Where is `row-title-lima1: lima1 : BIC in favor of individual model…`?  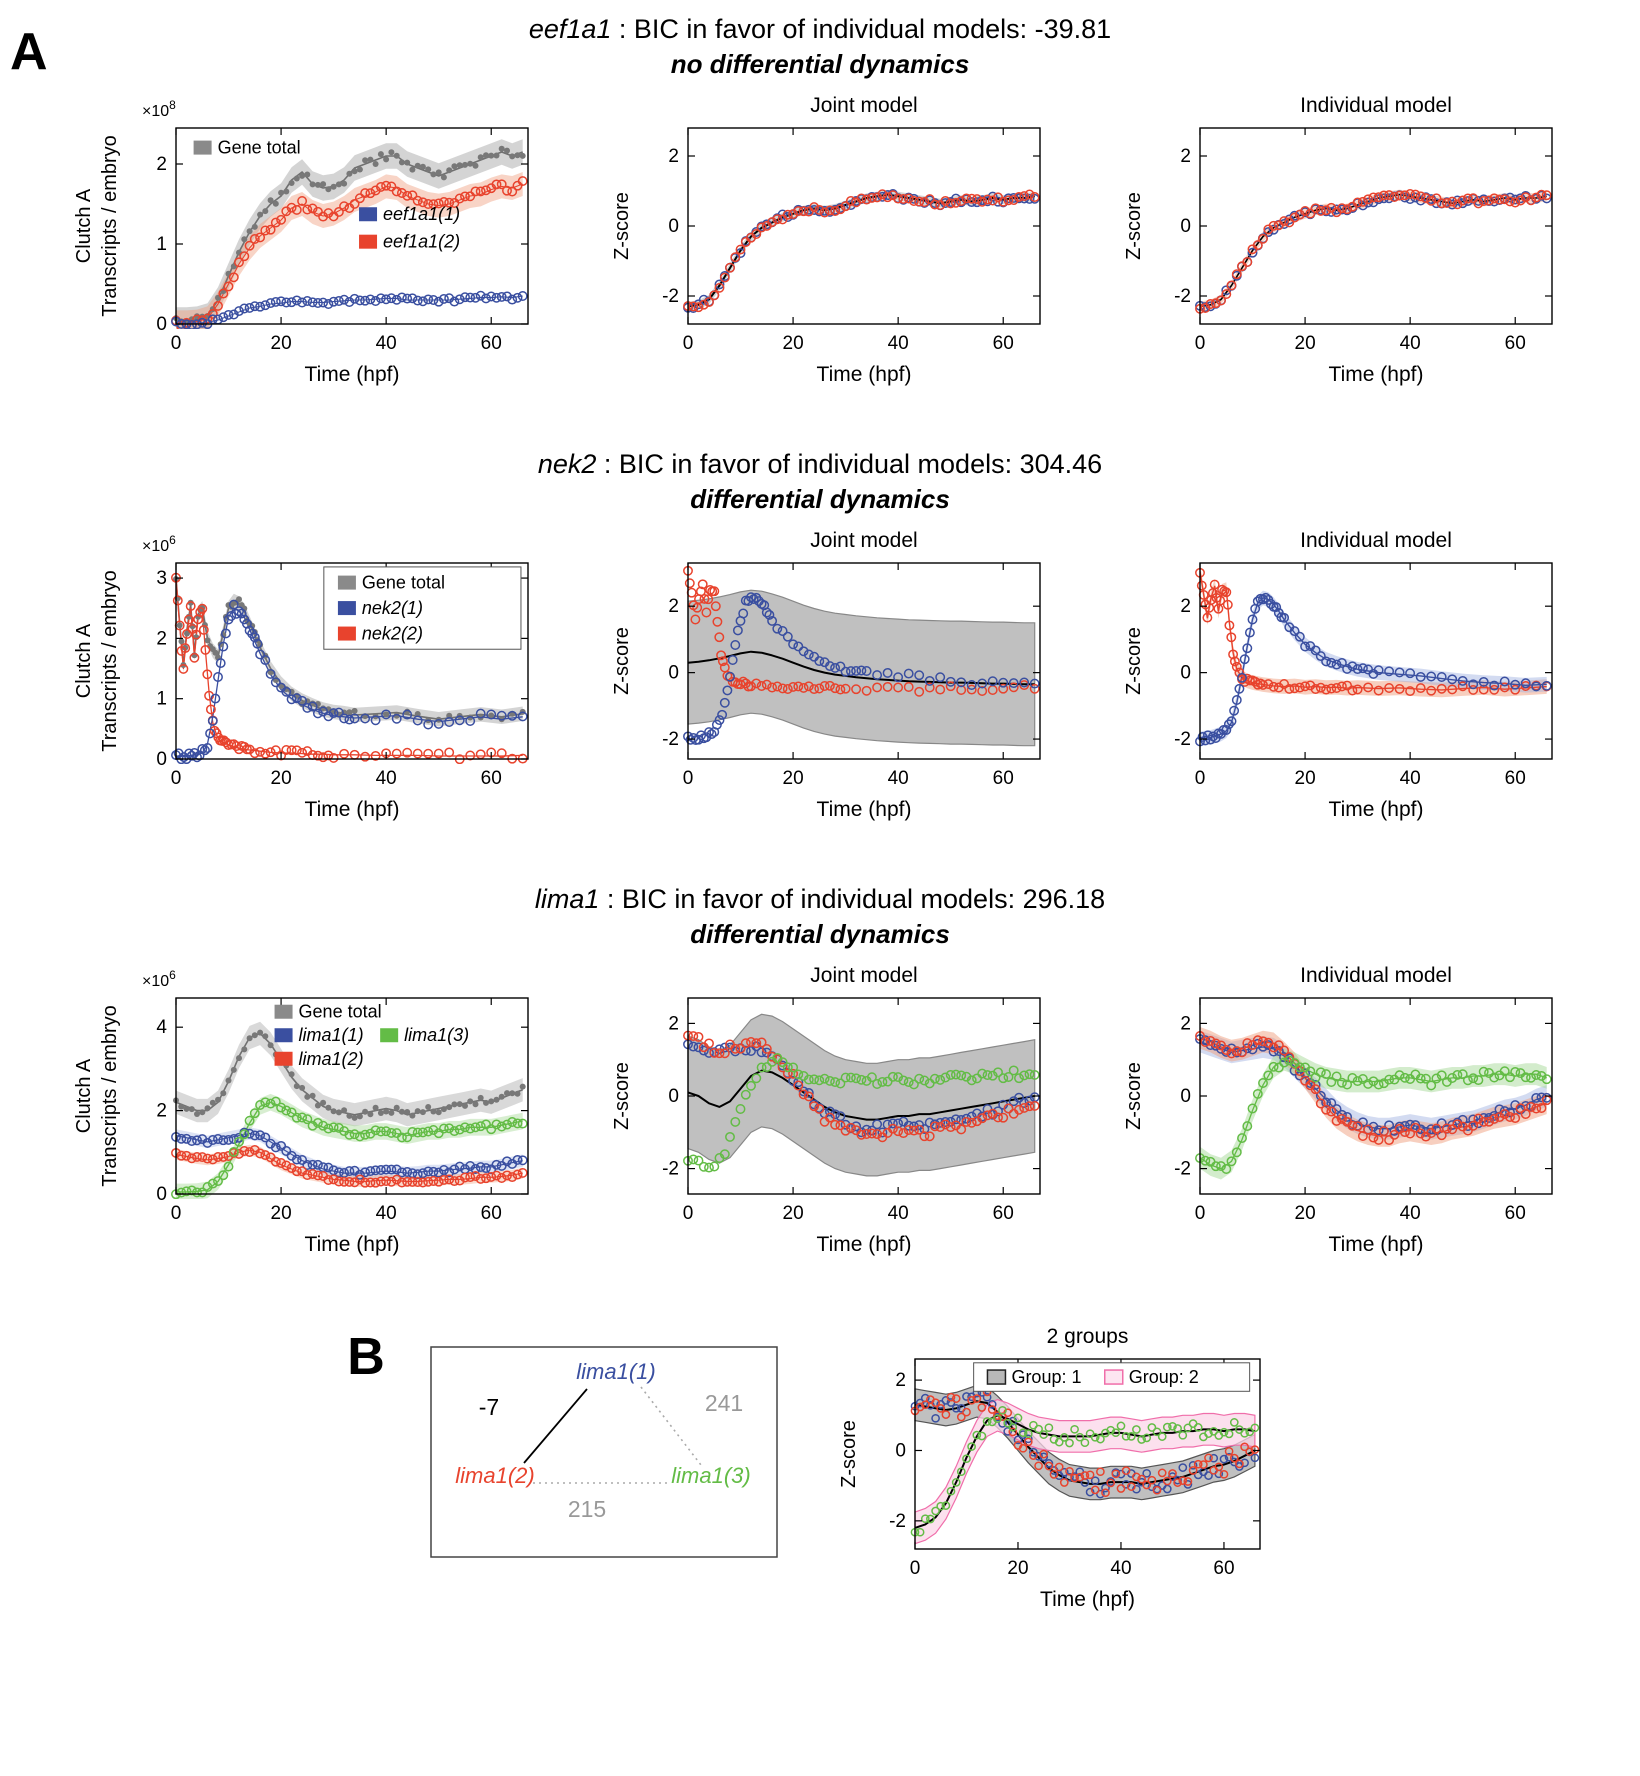 row-title-lima1: lima1 : BIC in favor of individual model… is located at coordinates (820, 899).